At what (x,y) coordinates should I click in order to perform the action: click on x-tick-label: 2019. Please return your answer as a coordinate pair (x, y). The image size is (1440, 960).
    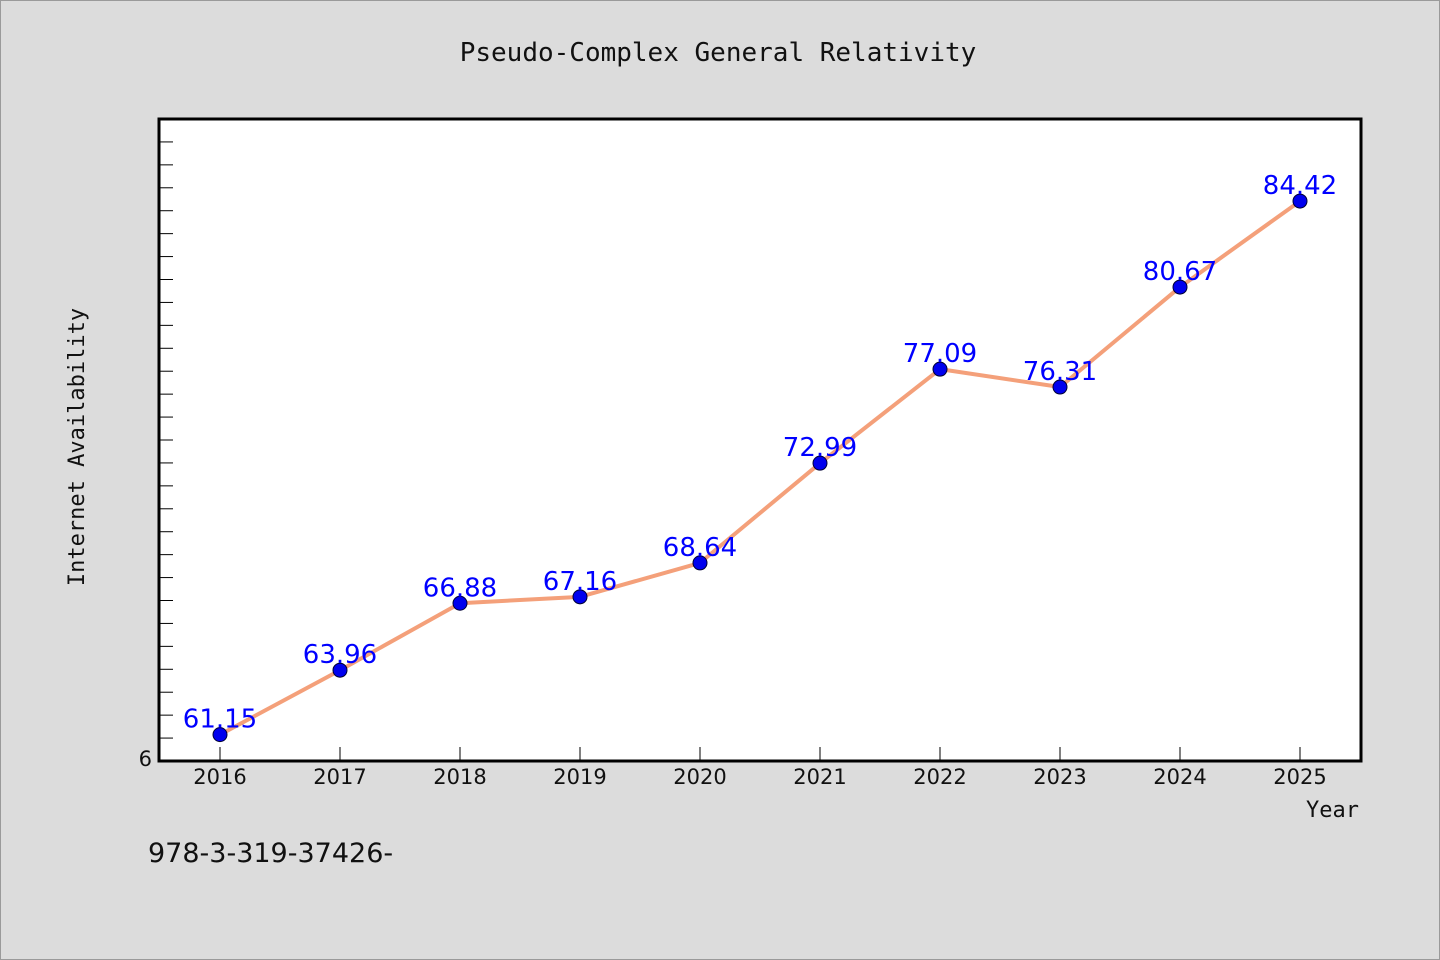
    Looking at the image, I should click on (579, 777).